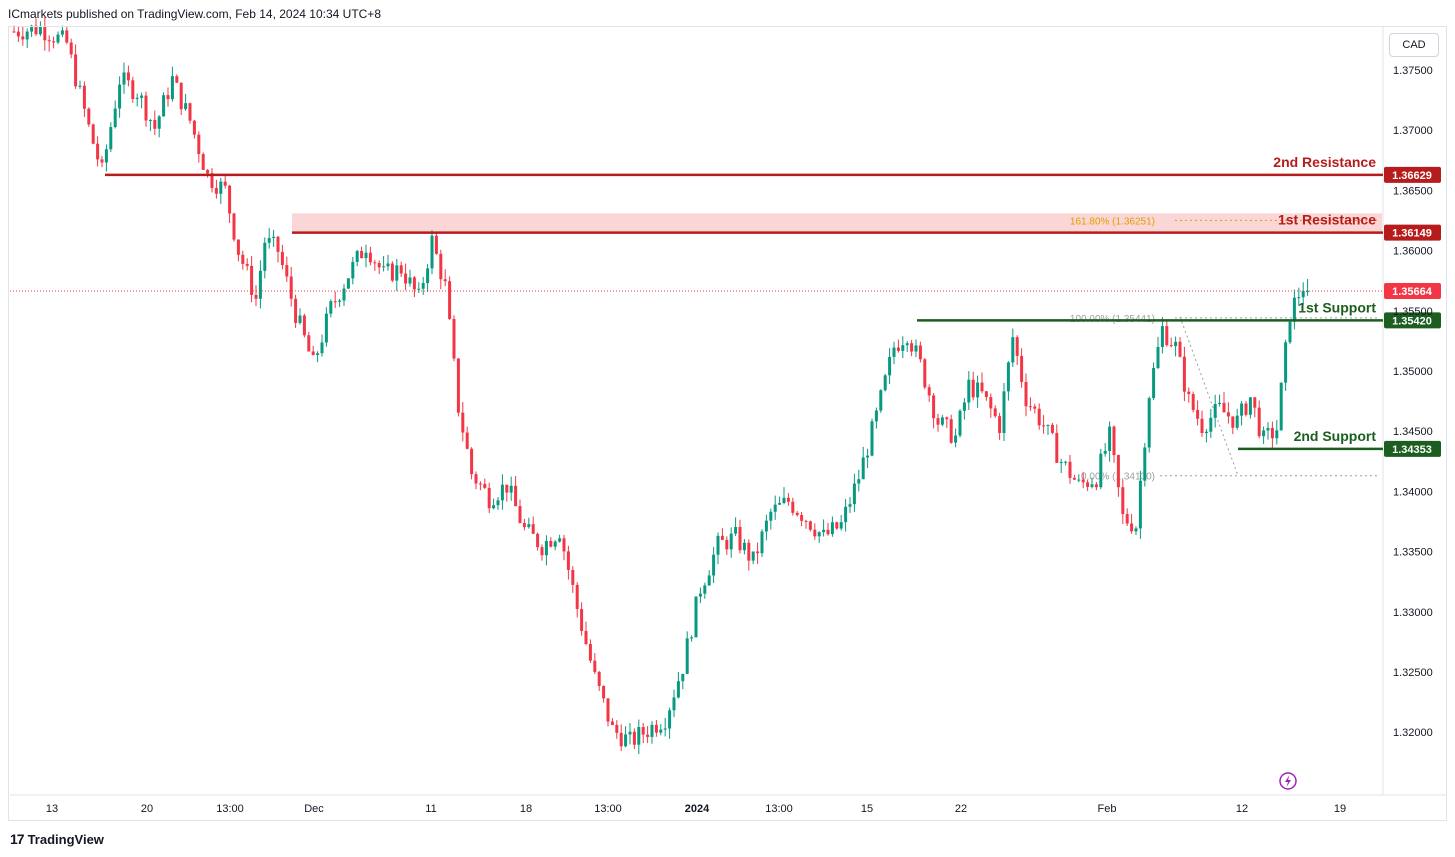 The width and height of the screenshot is (1455, 857). Describe the element at coordinates (1414, 45) in the screenshot. I see `currency-button: CAD` at that location.